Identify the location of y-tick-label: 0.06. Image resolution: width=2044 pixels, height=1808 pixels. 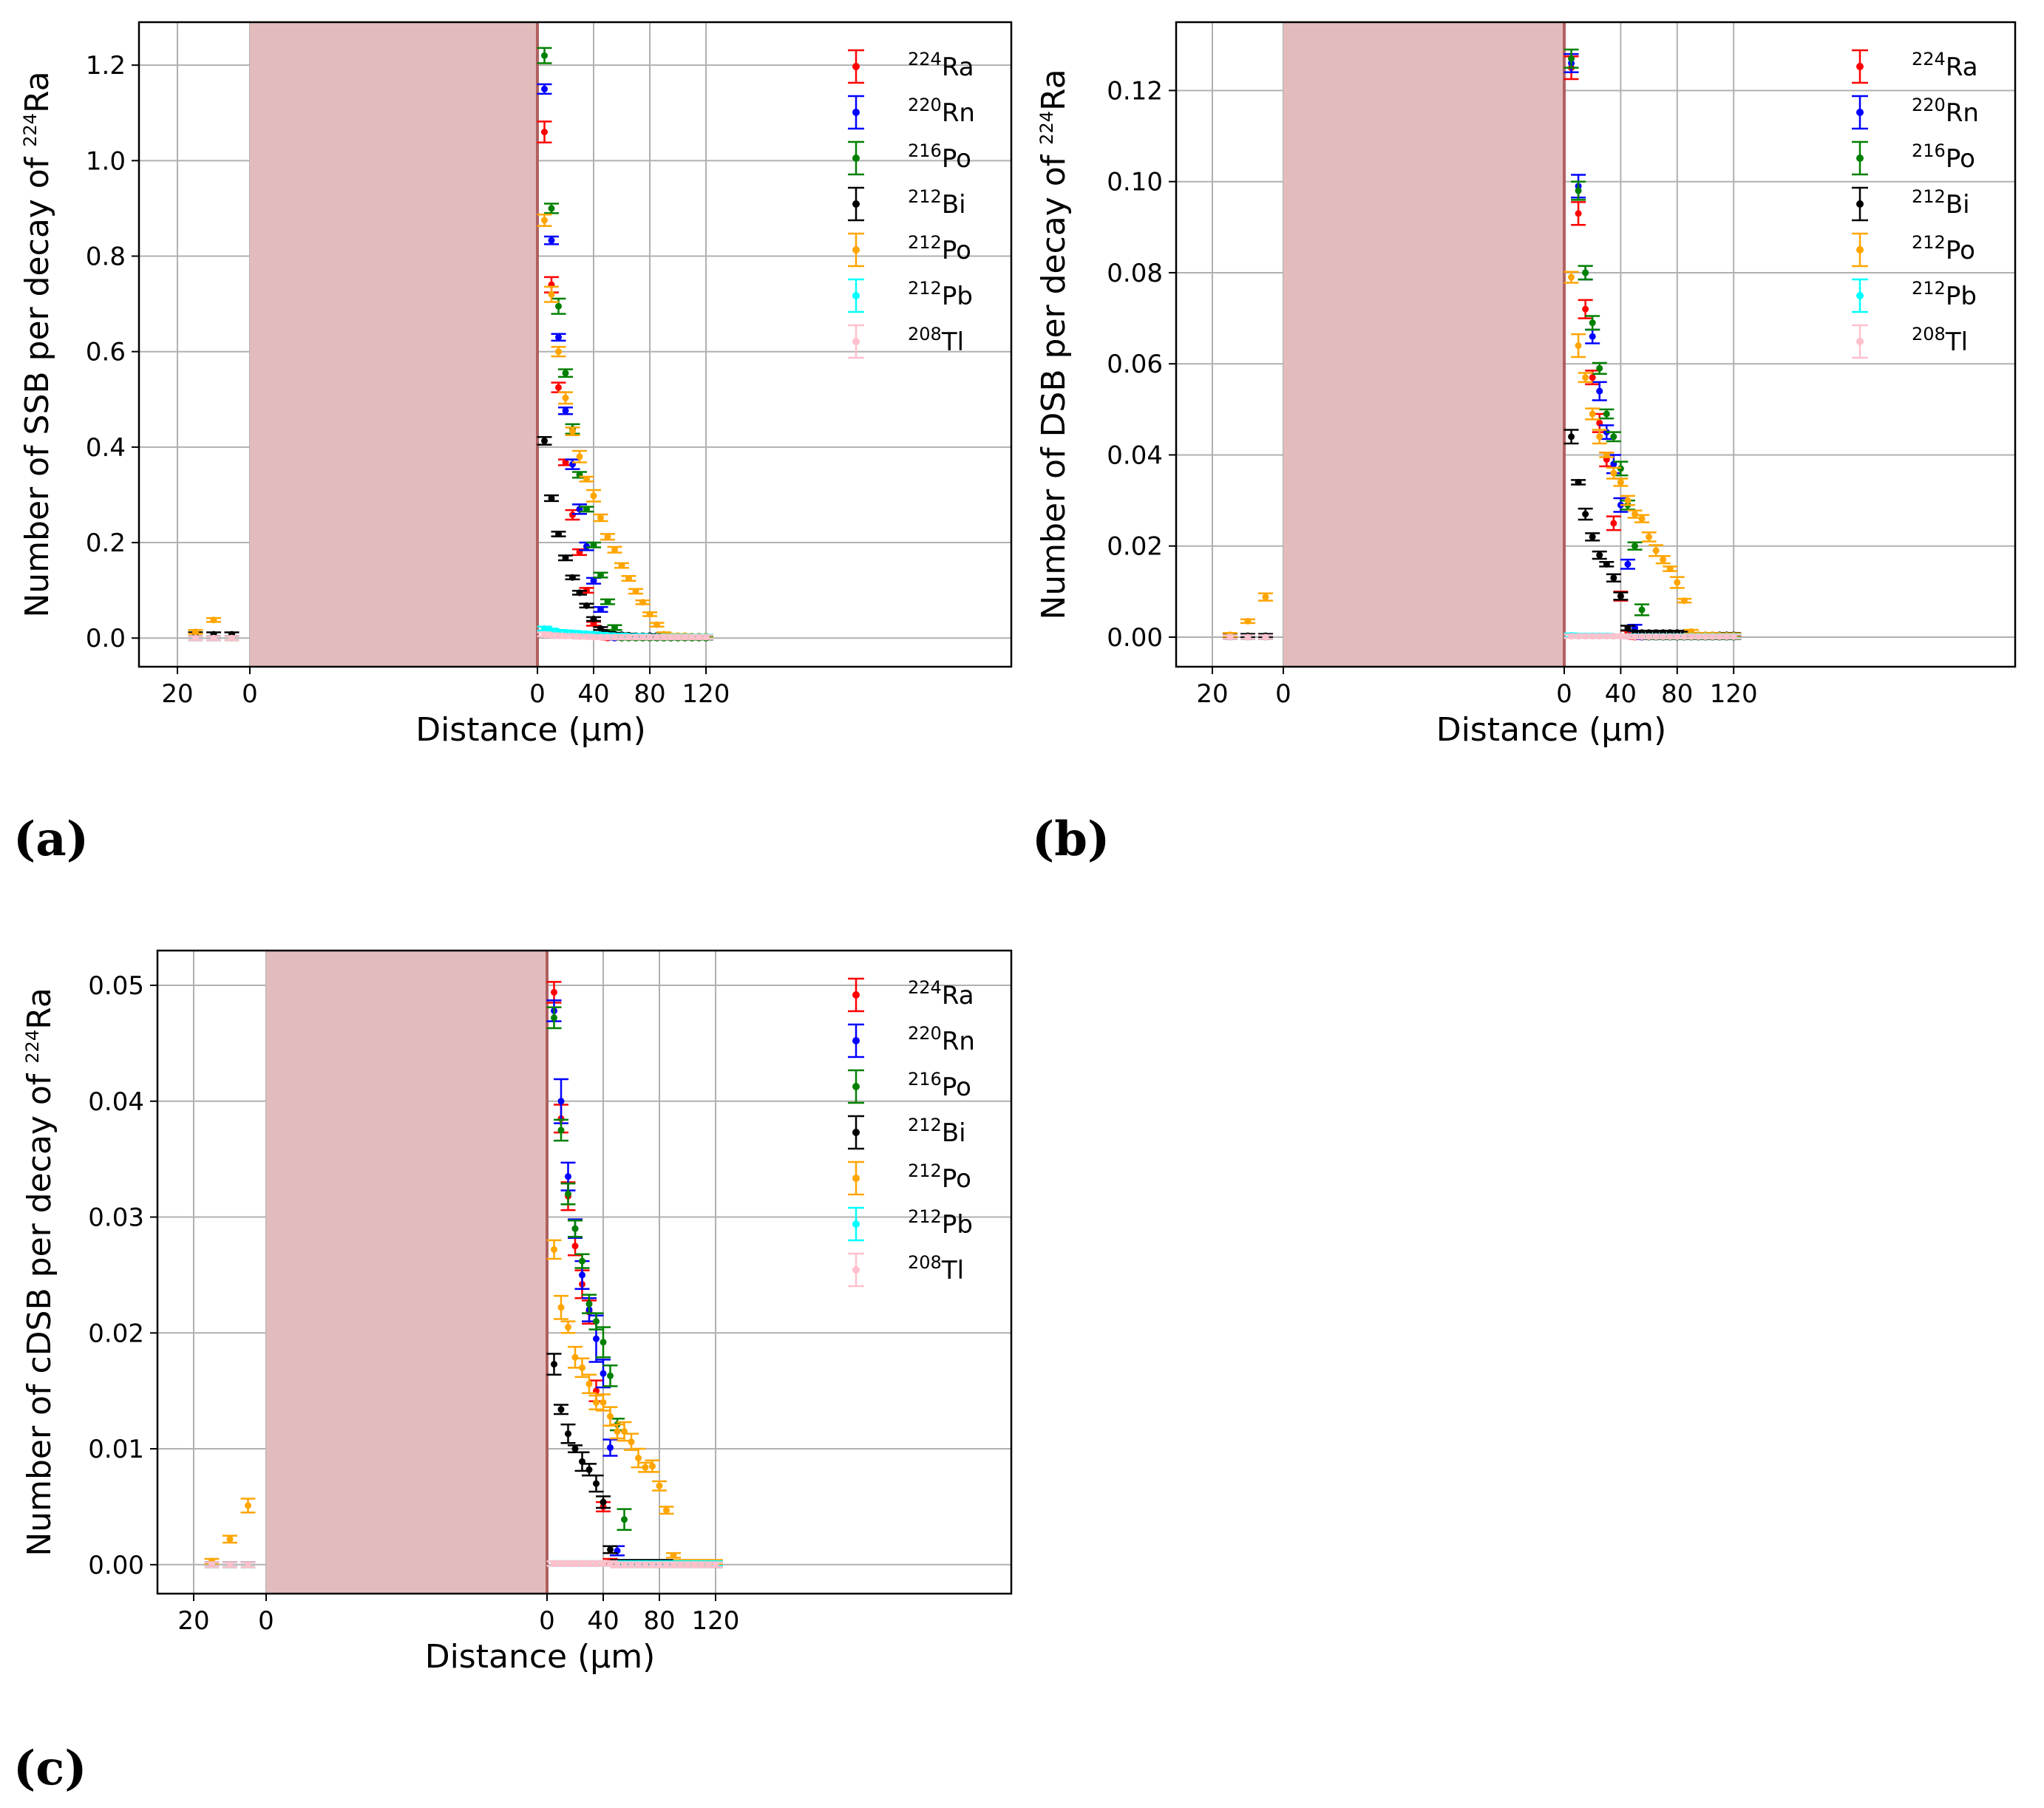
(1135, 364).